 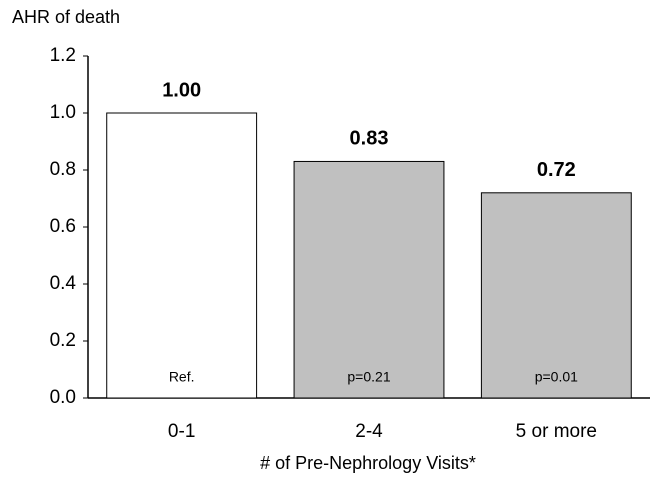 I want to click on value-label: 0.72, so click(x=556, y=170).